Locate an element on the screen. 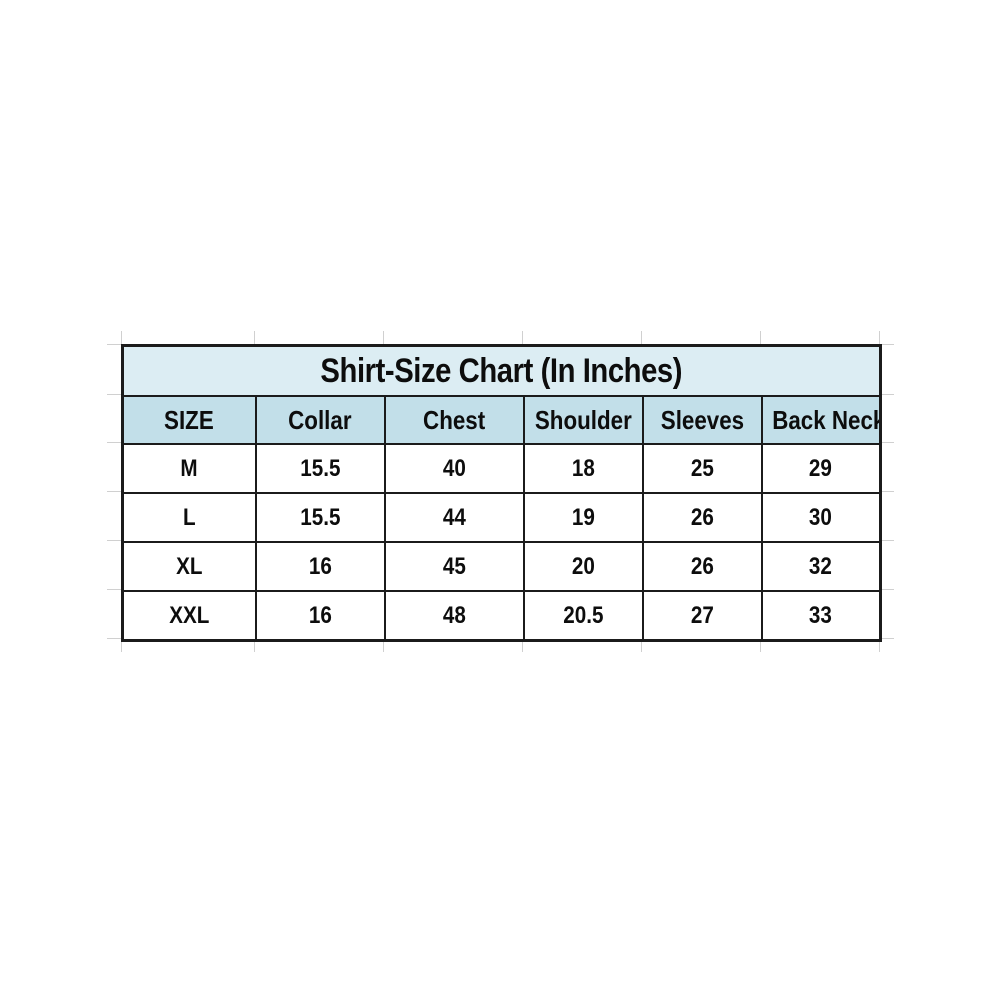  size-cell: XXL is located at coordinates (189, 616).